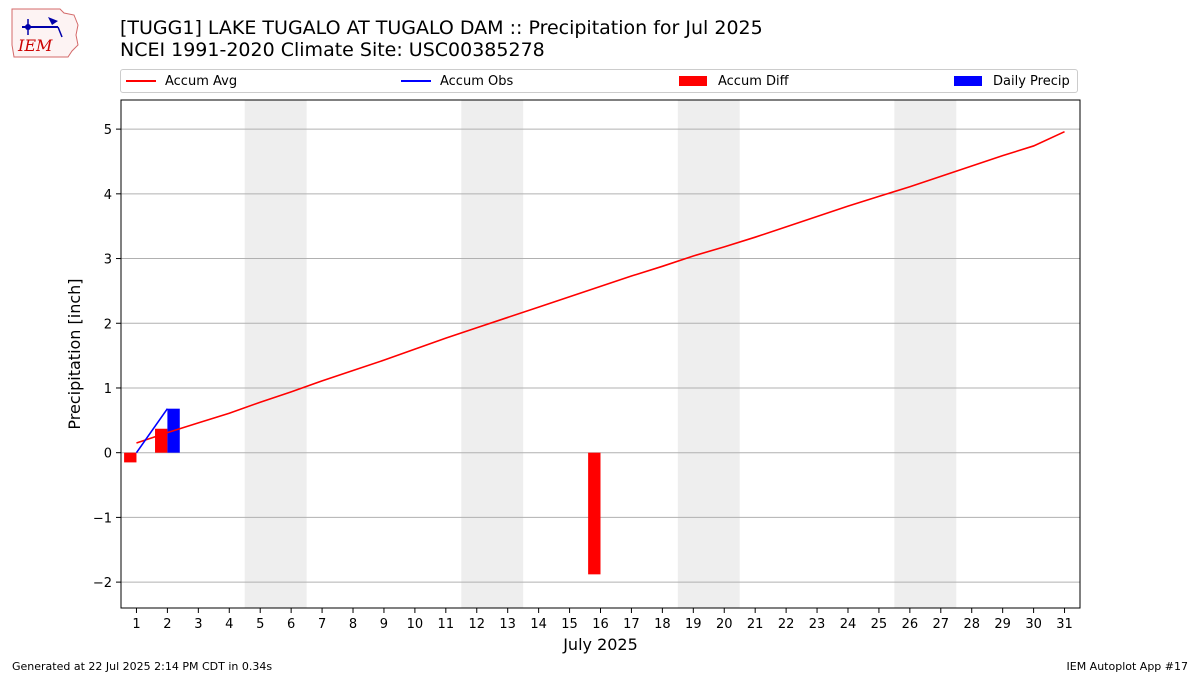  I want to click on x-tick-label: 31, so click(1064, 624).